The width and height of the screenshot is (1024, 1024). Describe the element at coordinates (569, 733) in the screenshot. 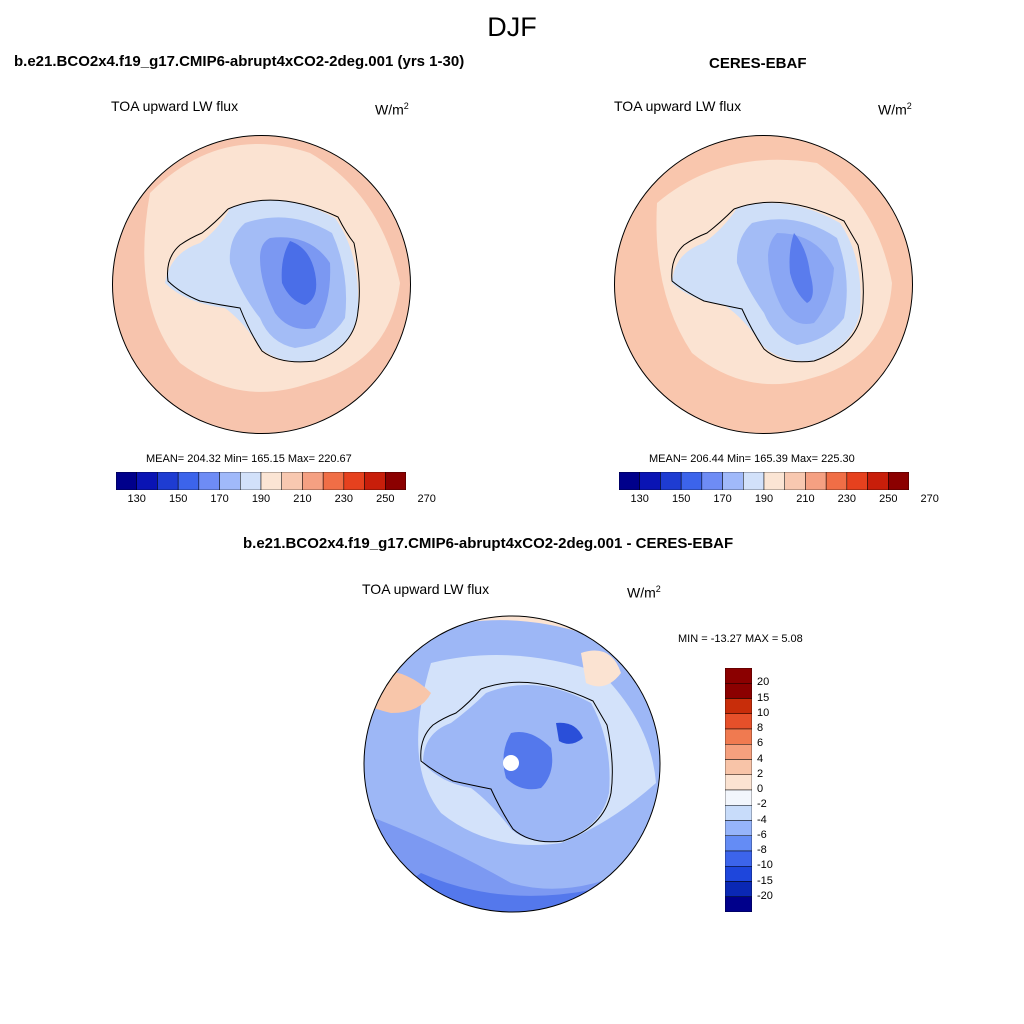

I see `panel3-antarctica-east-blob` at that location.